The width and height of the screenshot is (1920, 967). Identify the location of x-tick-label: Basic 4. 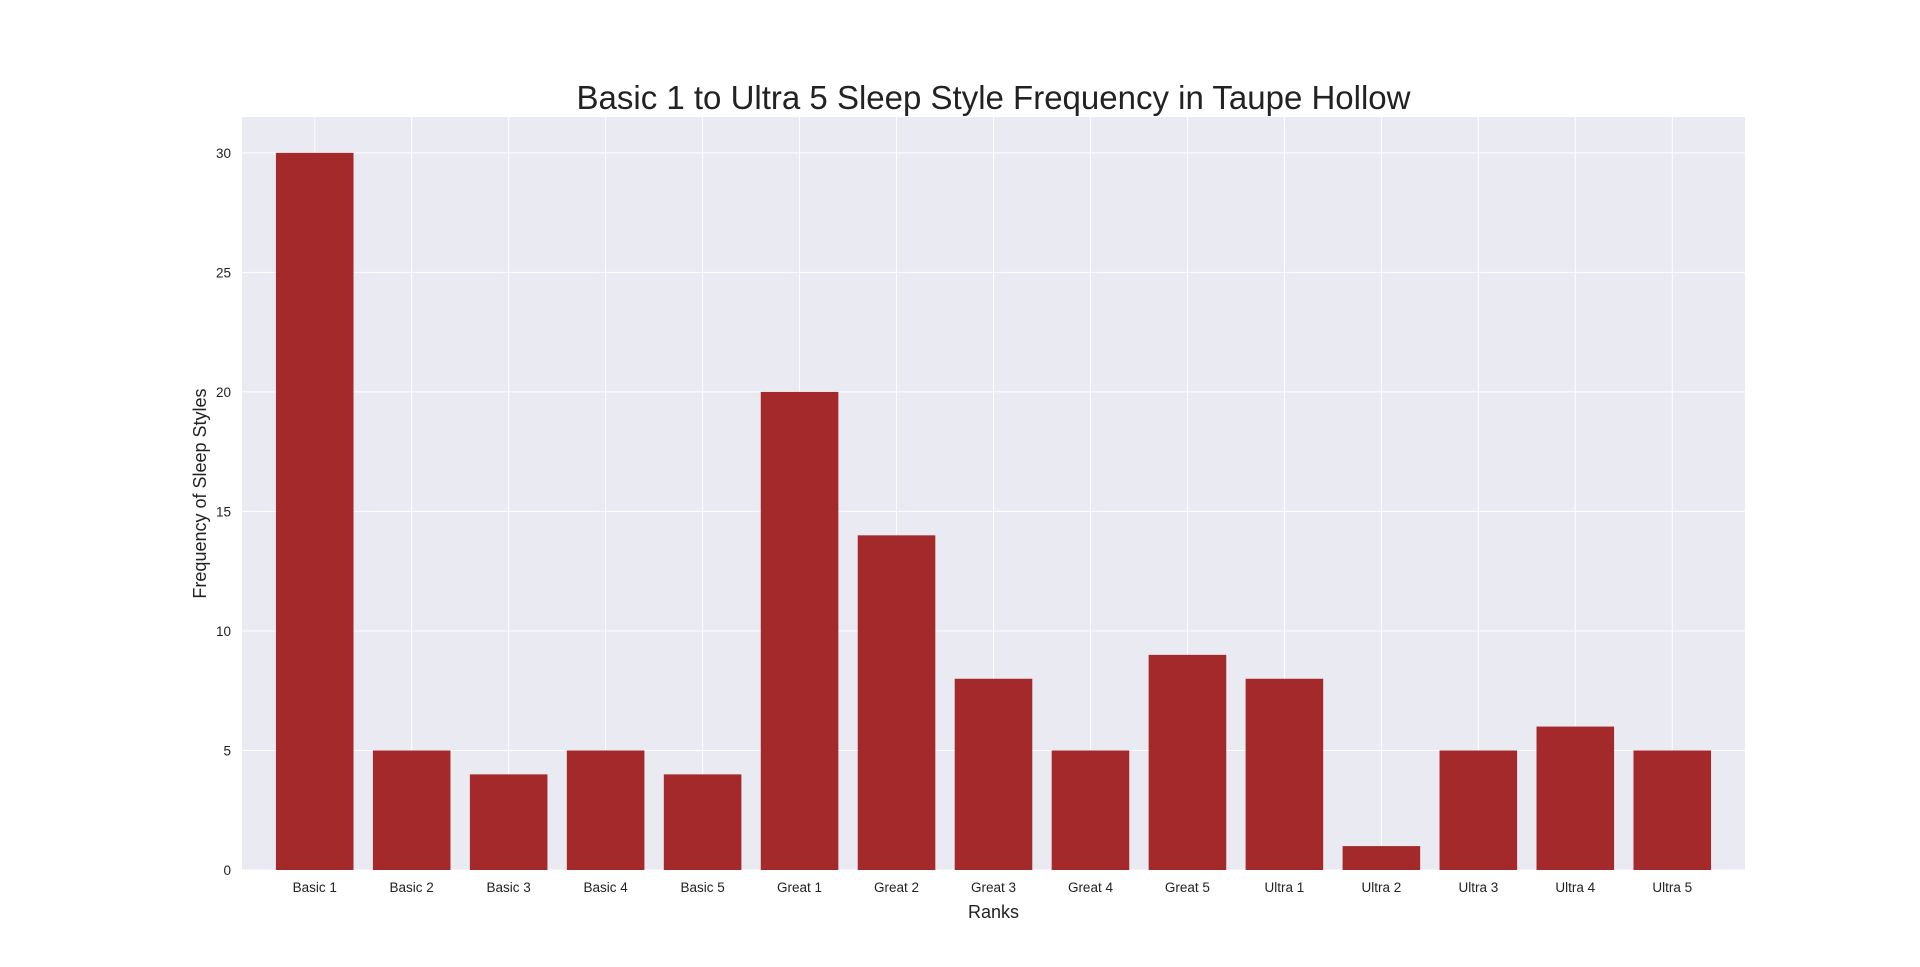
(605, 887).